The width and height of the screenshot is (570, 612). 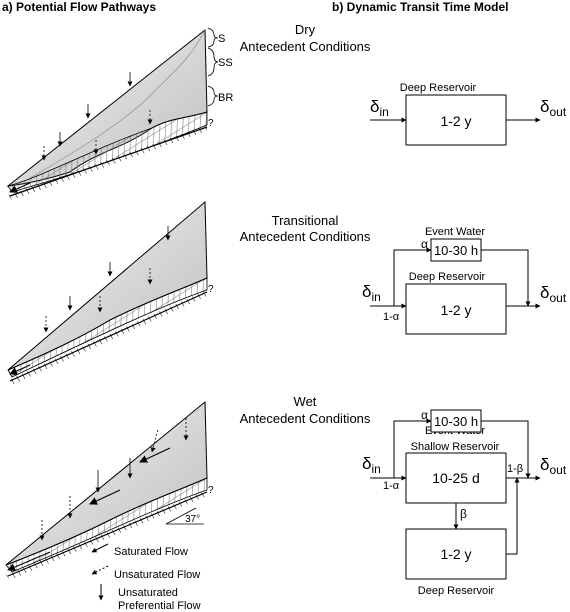 What do you see at coordinates (181, 516) in the screenshot?
I see `slope-angle-line` at bounding box center [181, 516].